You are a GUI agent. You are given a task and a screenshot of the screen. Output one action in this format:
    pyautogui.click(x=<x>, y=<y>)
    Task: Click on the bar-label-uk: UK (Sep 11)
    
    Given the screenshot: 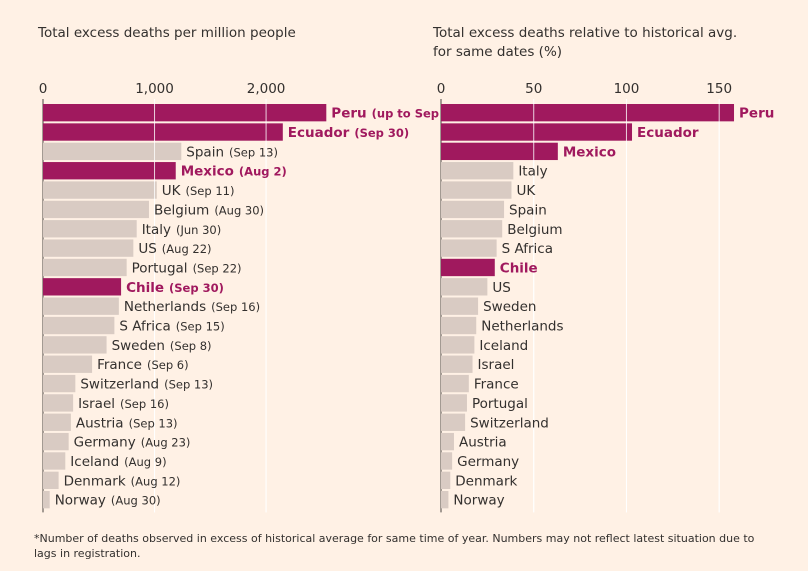 What is the action you would take?
    pyautogui.click(x=198, y=191)
    